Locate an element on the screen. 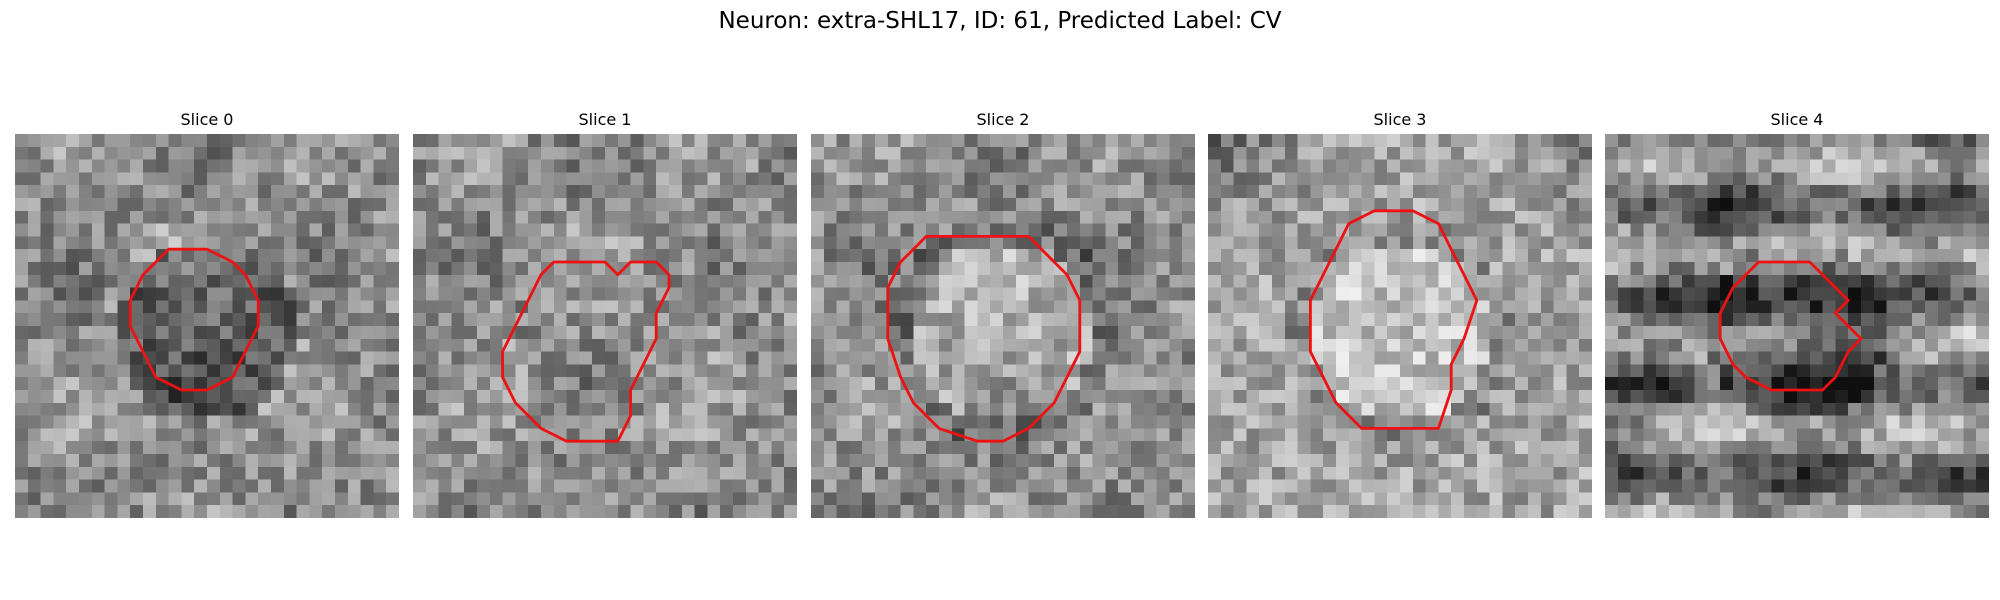 This screenshot has width=2000, height=600. slice-0-image is located at coordinates (207, 326).